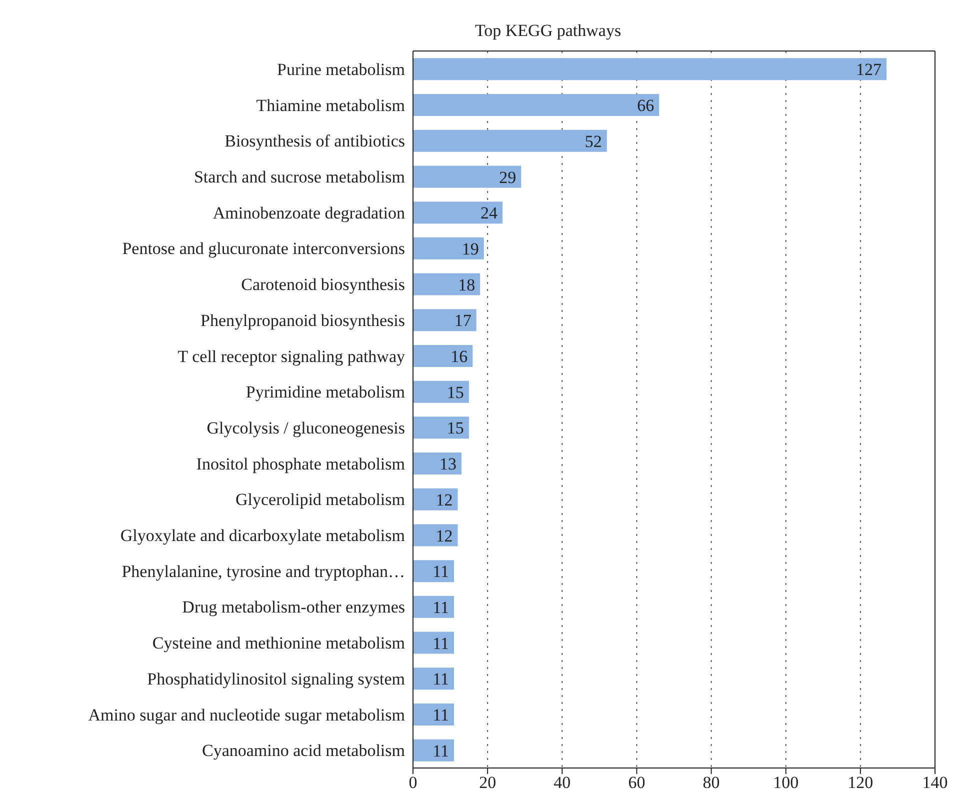 This screenshot has height=809, width=957. What do you see at coordinates (637, 782) in the screenshot?
I see `x-tick-label: 60` at bounding box center [637, 782].